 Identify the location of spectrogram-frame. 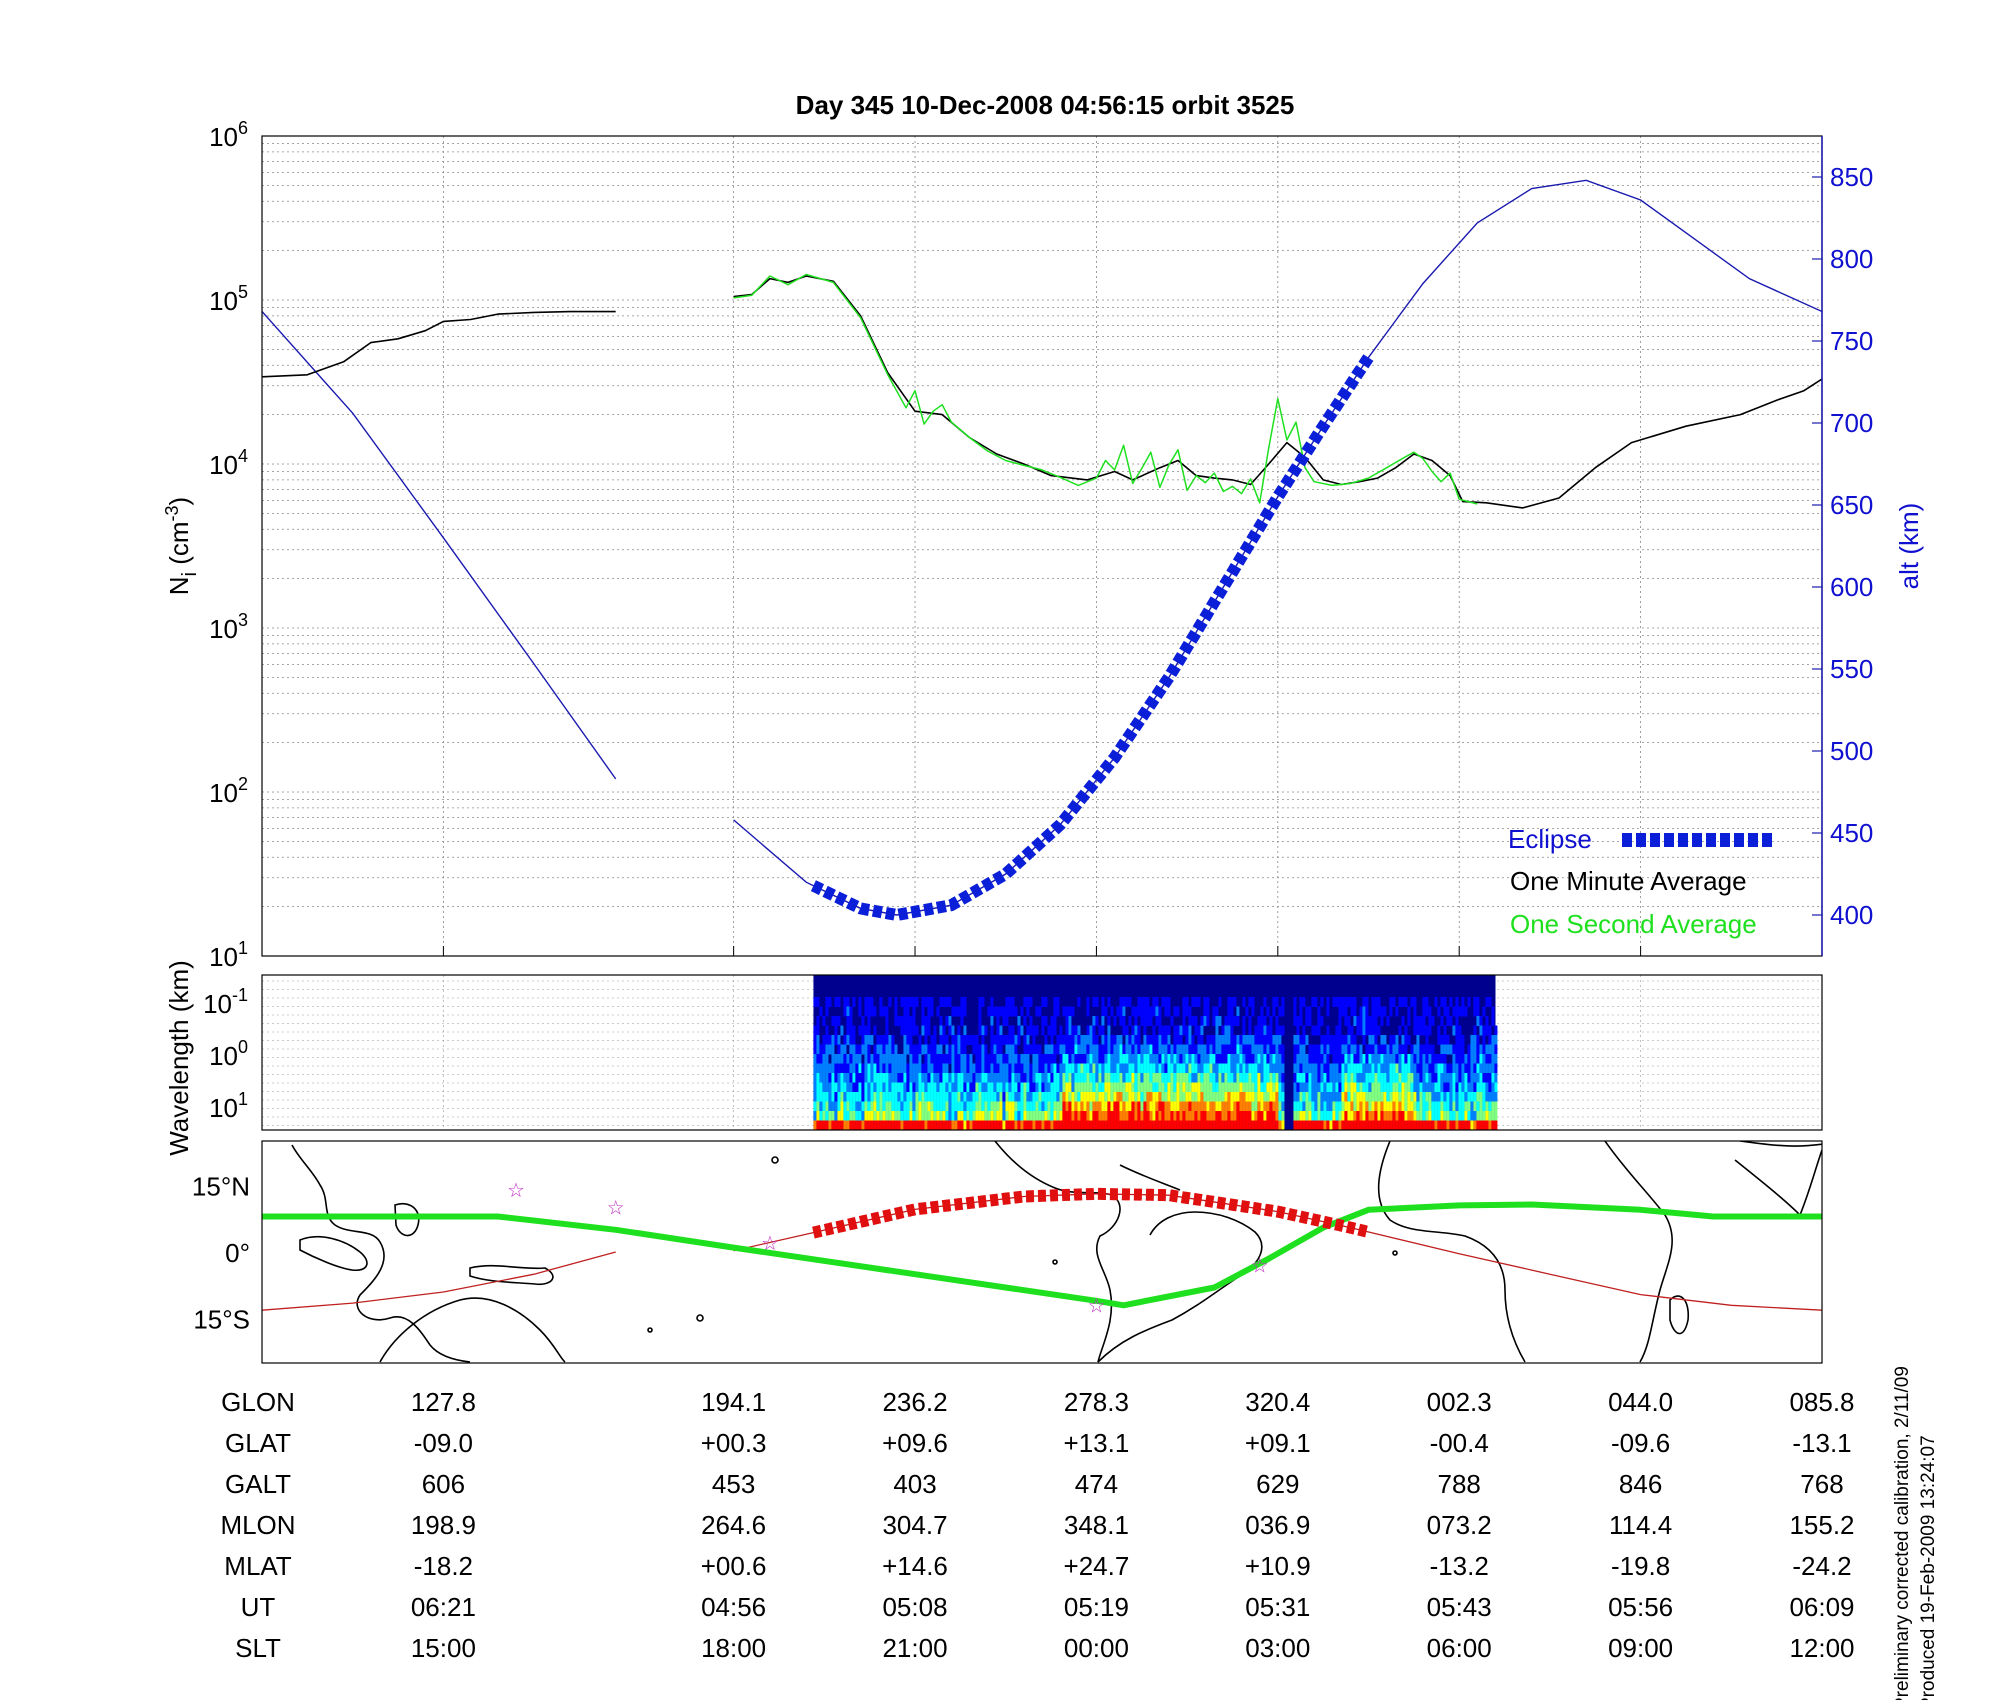
(1042, 1052).